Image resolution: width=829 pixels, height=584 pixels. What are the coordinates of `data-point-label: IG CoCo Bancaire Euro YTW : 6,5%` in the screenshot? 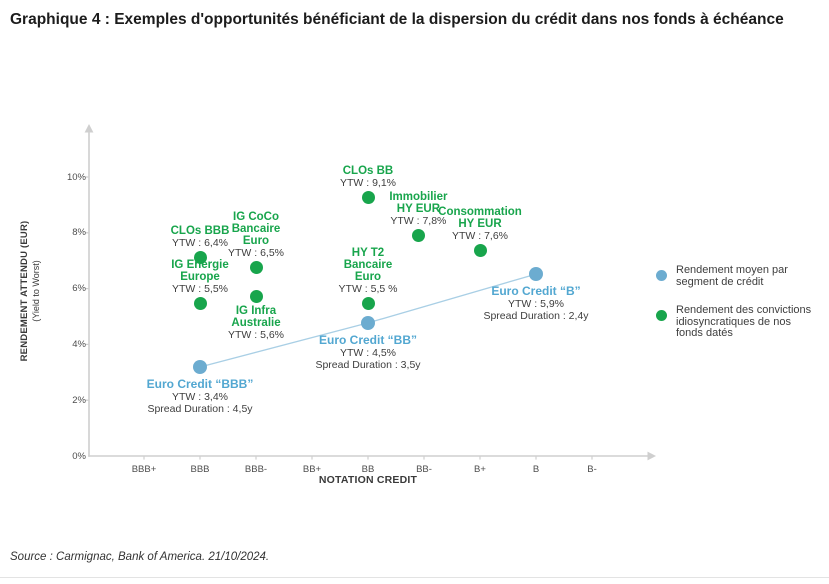 It's located at (256, 235).